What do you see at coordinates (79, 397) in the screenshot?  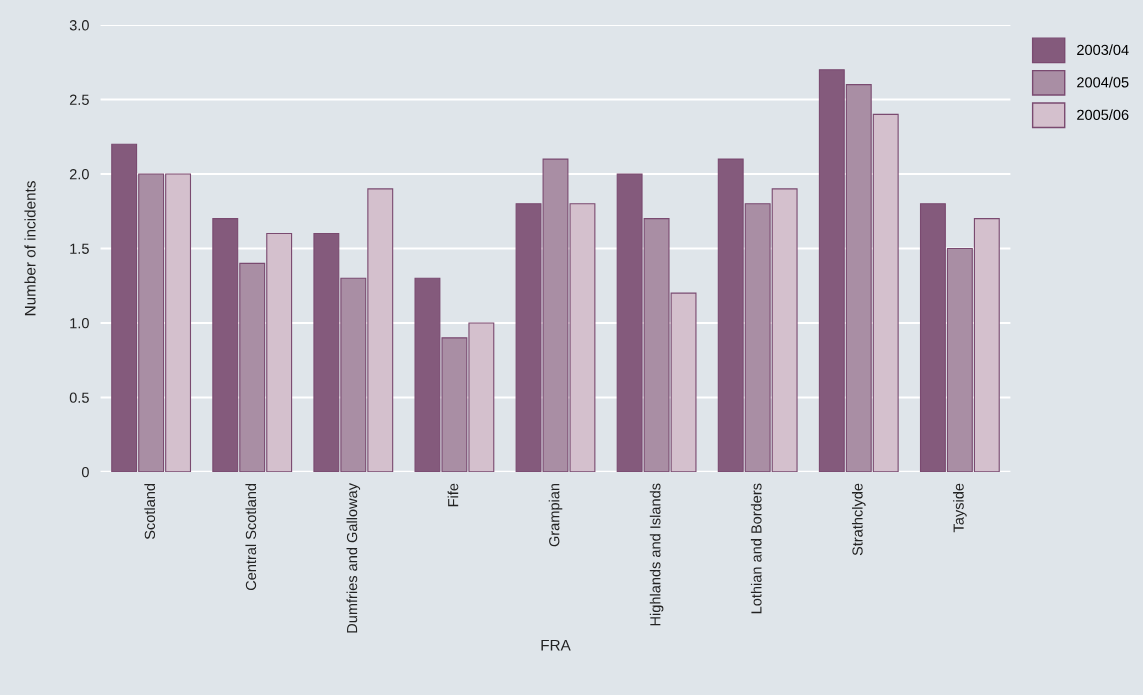 I see `y-tick-label: 0.5` at bounding box center [79, 397].